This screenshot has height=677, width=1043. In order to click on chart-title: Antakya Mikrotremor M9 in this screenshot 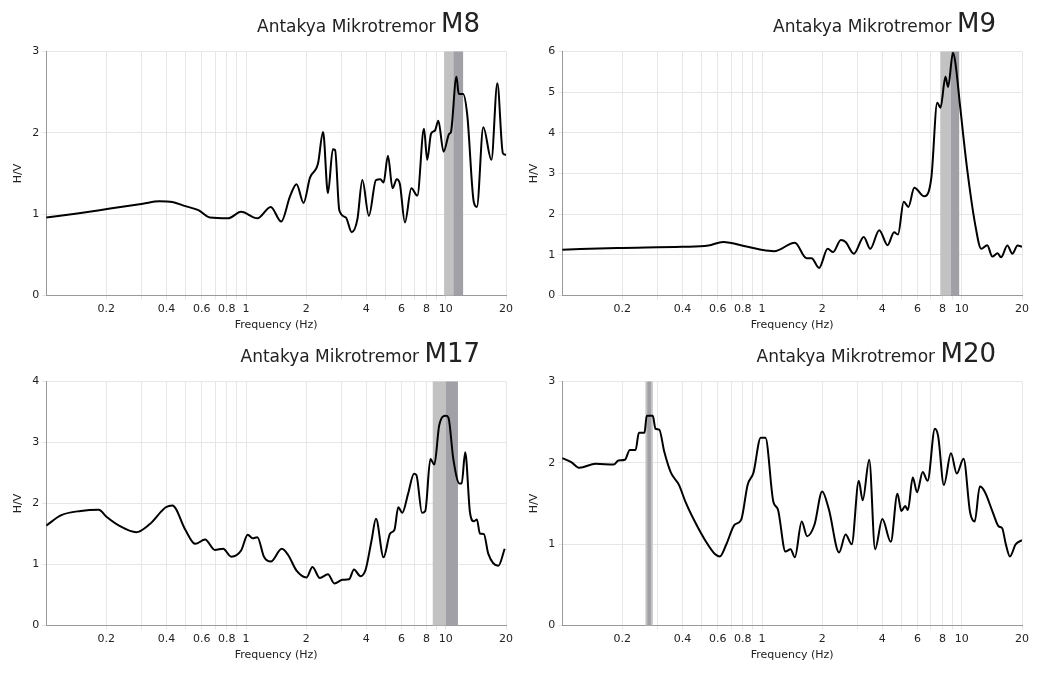, I will do `click(884, 23)`.